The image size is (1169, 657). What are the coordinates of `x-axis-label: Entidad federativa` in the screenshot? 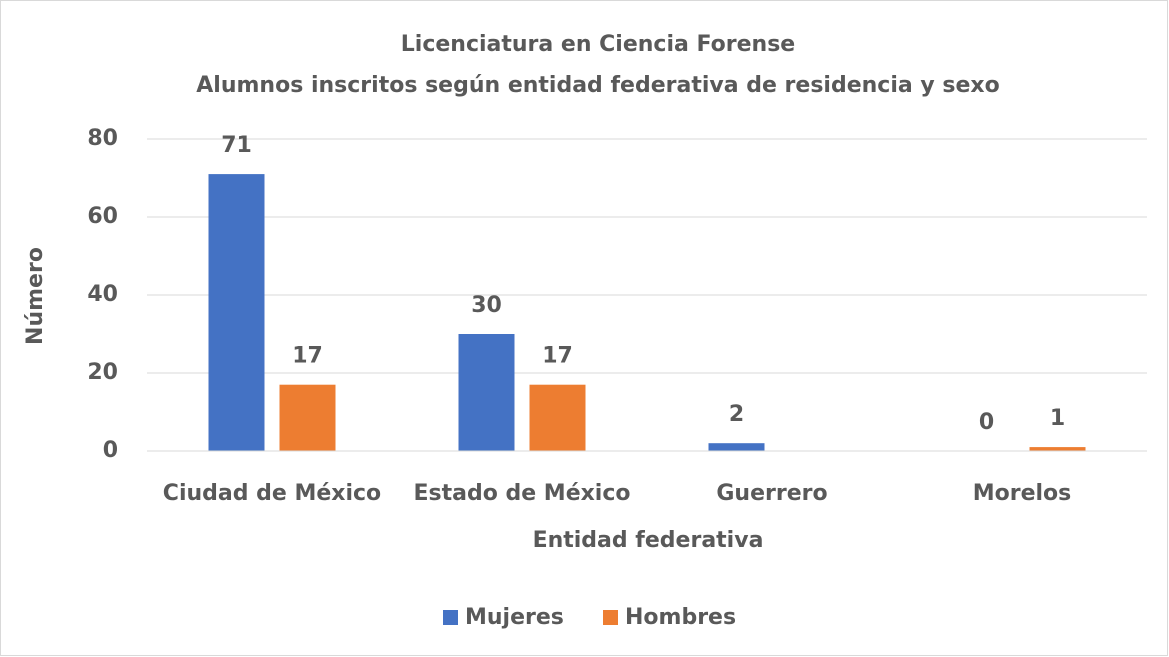 It's located at (648, 540).